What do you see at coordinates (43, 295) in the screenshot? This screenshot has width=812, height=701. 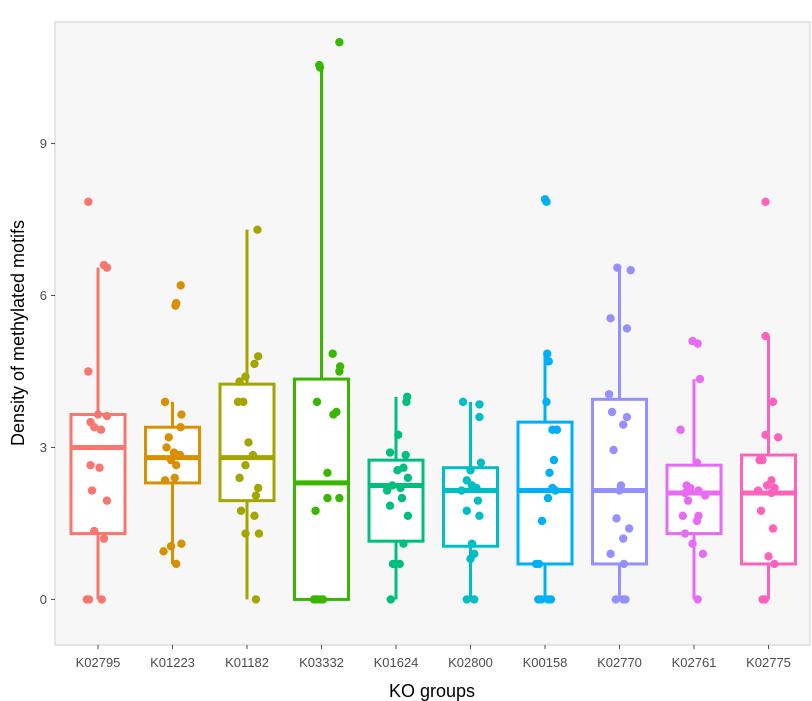 I see `y-tick-label: 6` at bounding box center [43, 295].